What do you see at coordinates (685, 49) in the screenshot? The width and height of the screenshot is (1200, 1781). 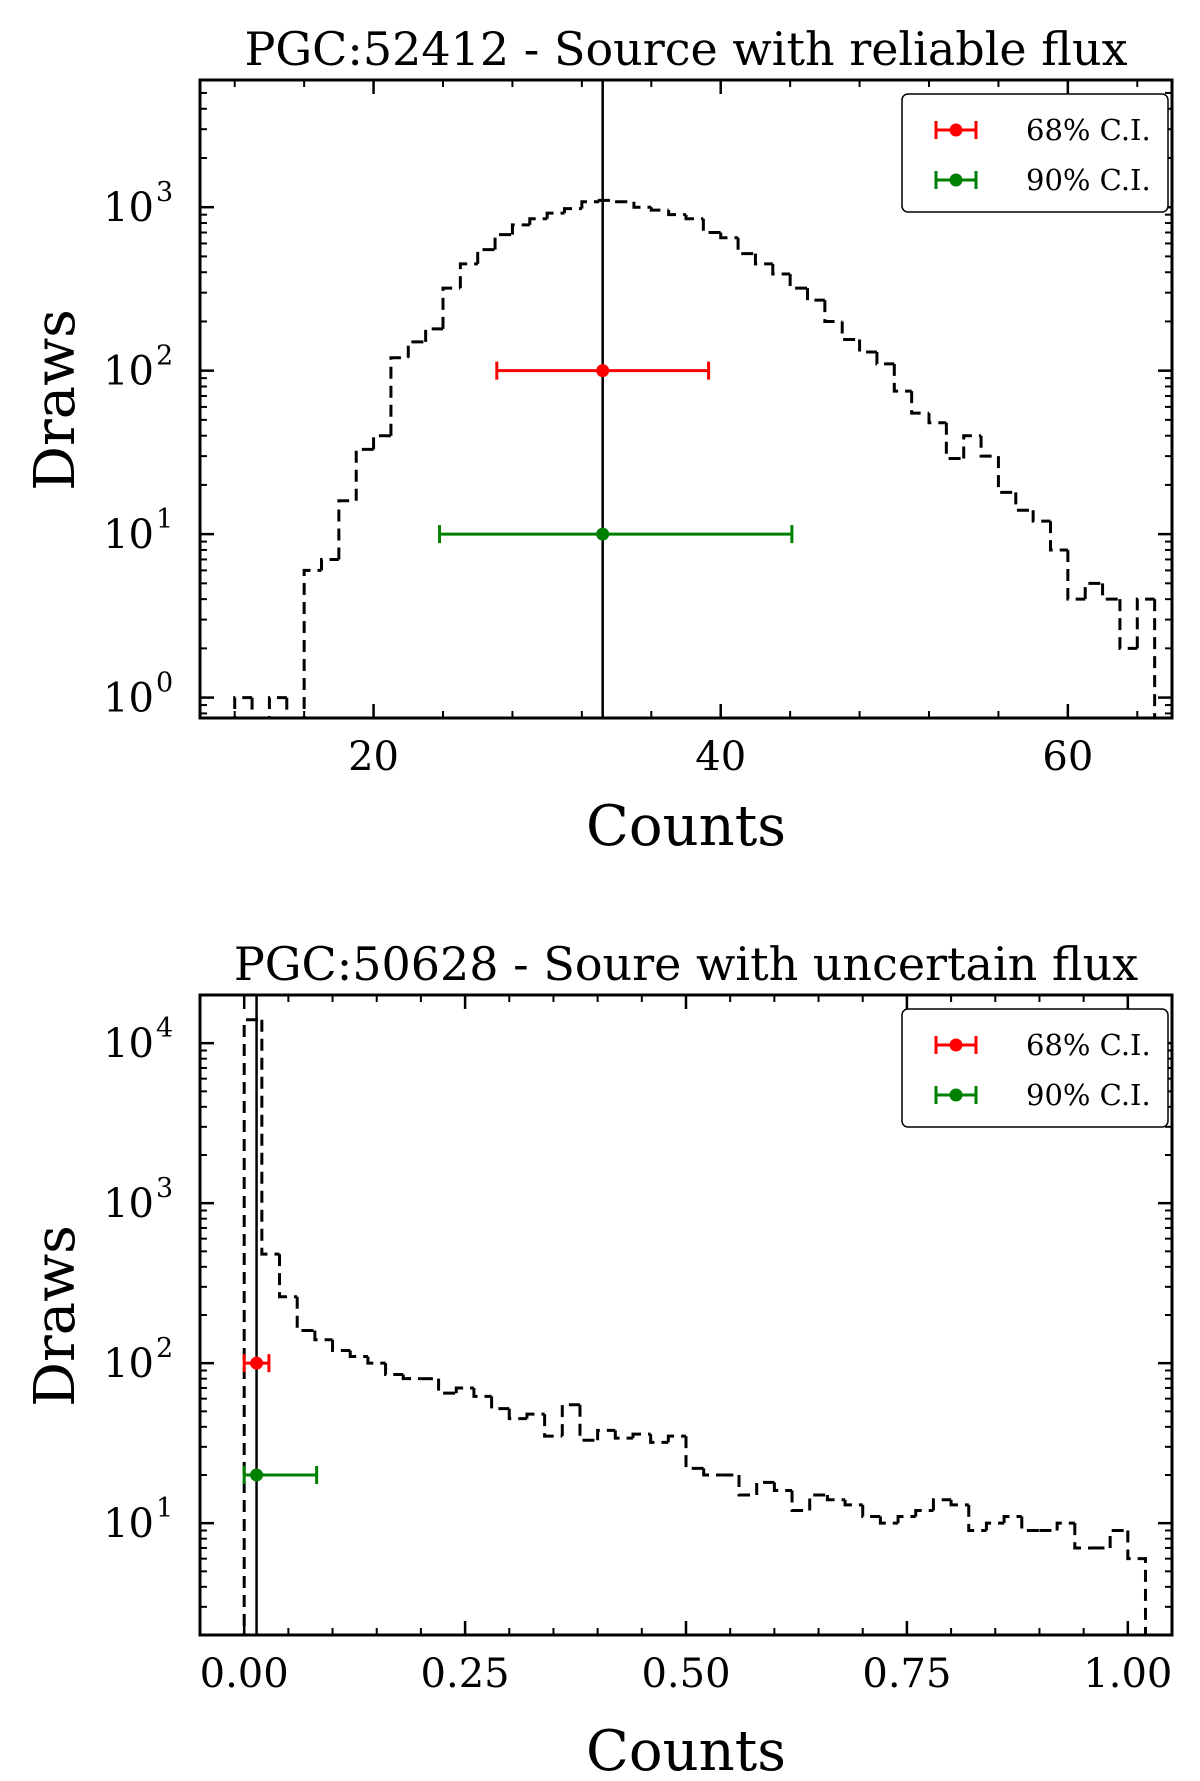 I see `chart-title: PGC:52412 - Source with reliable flux` at bounding box center [685, 49].